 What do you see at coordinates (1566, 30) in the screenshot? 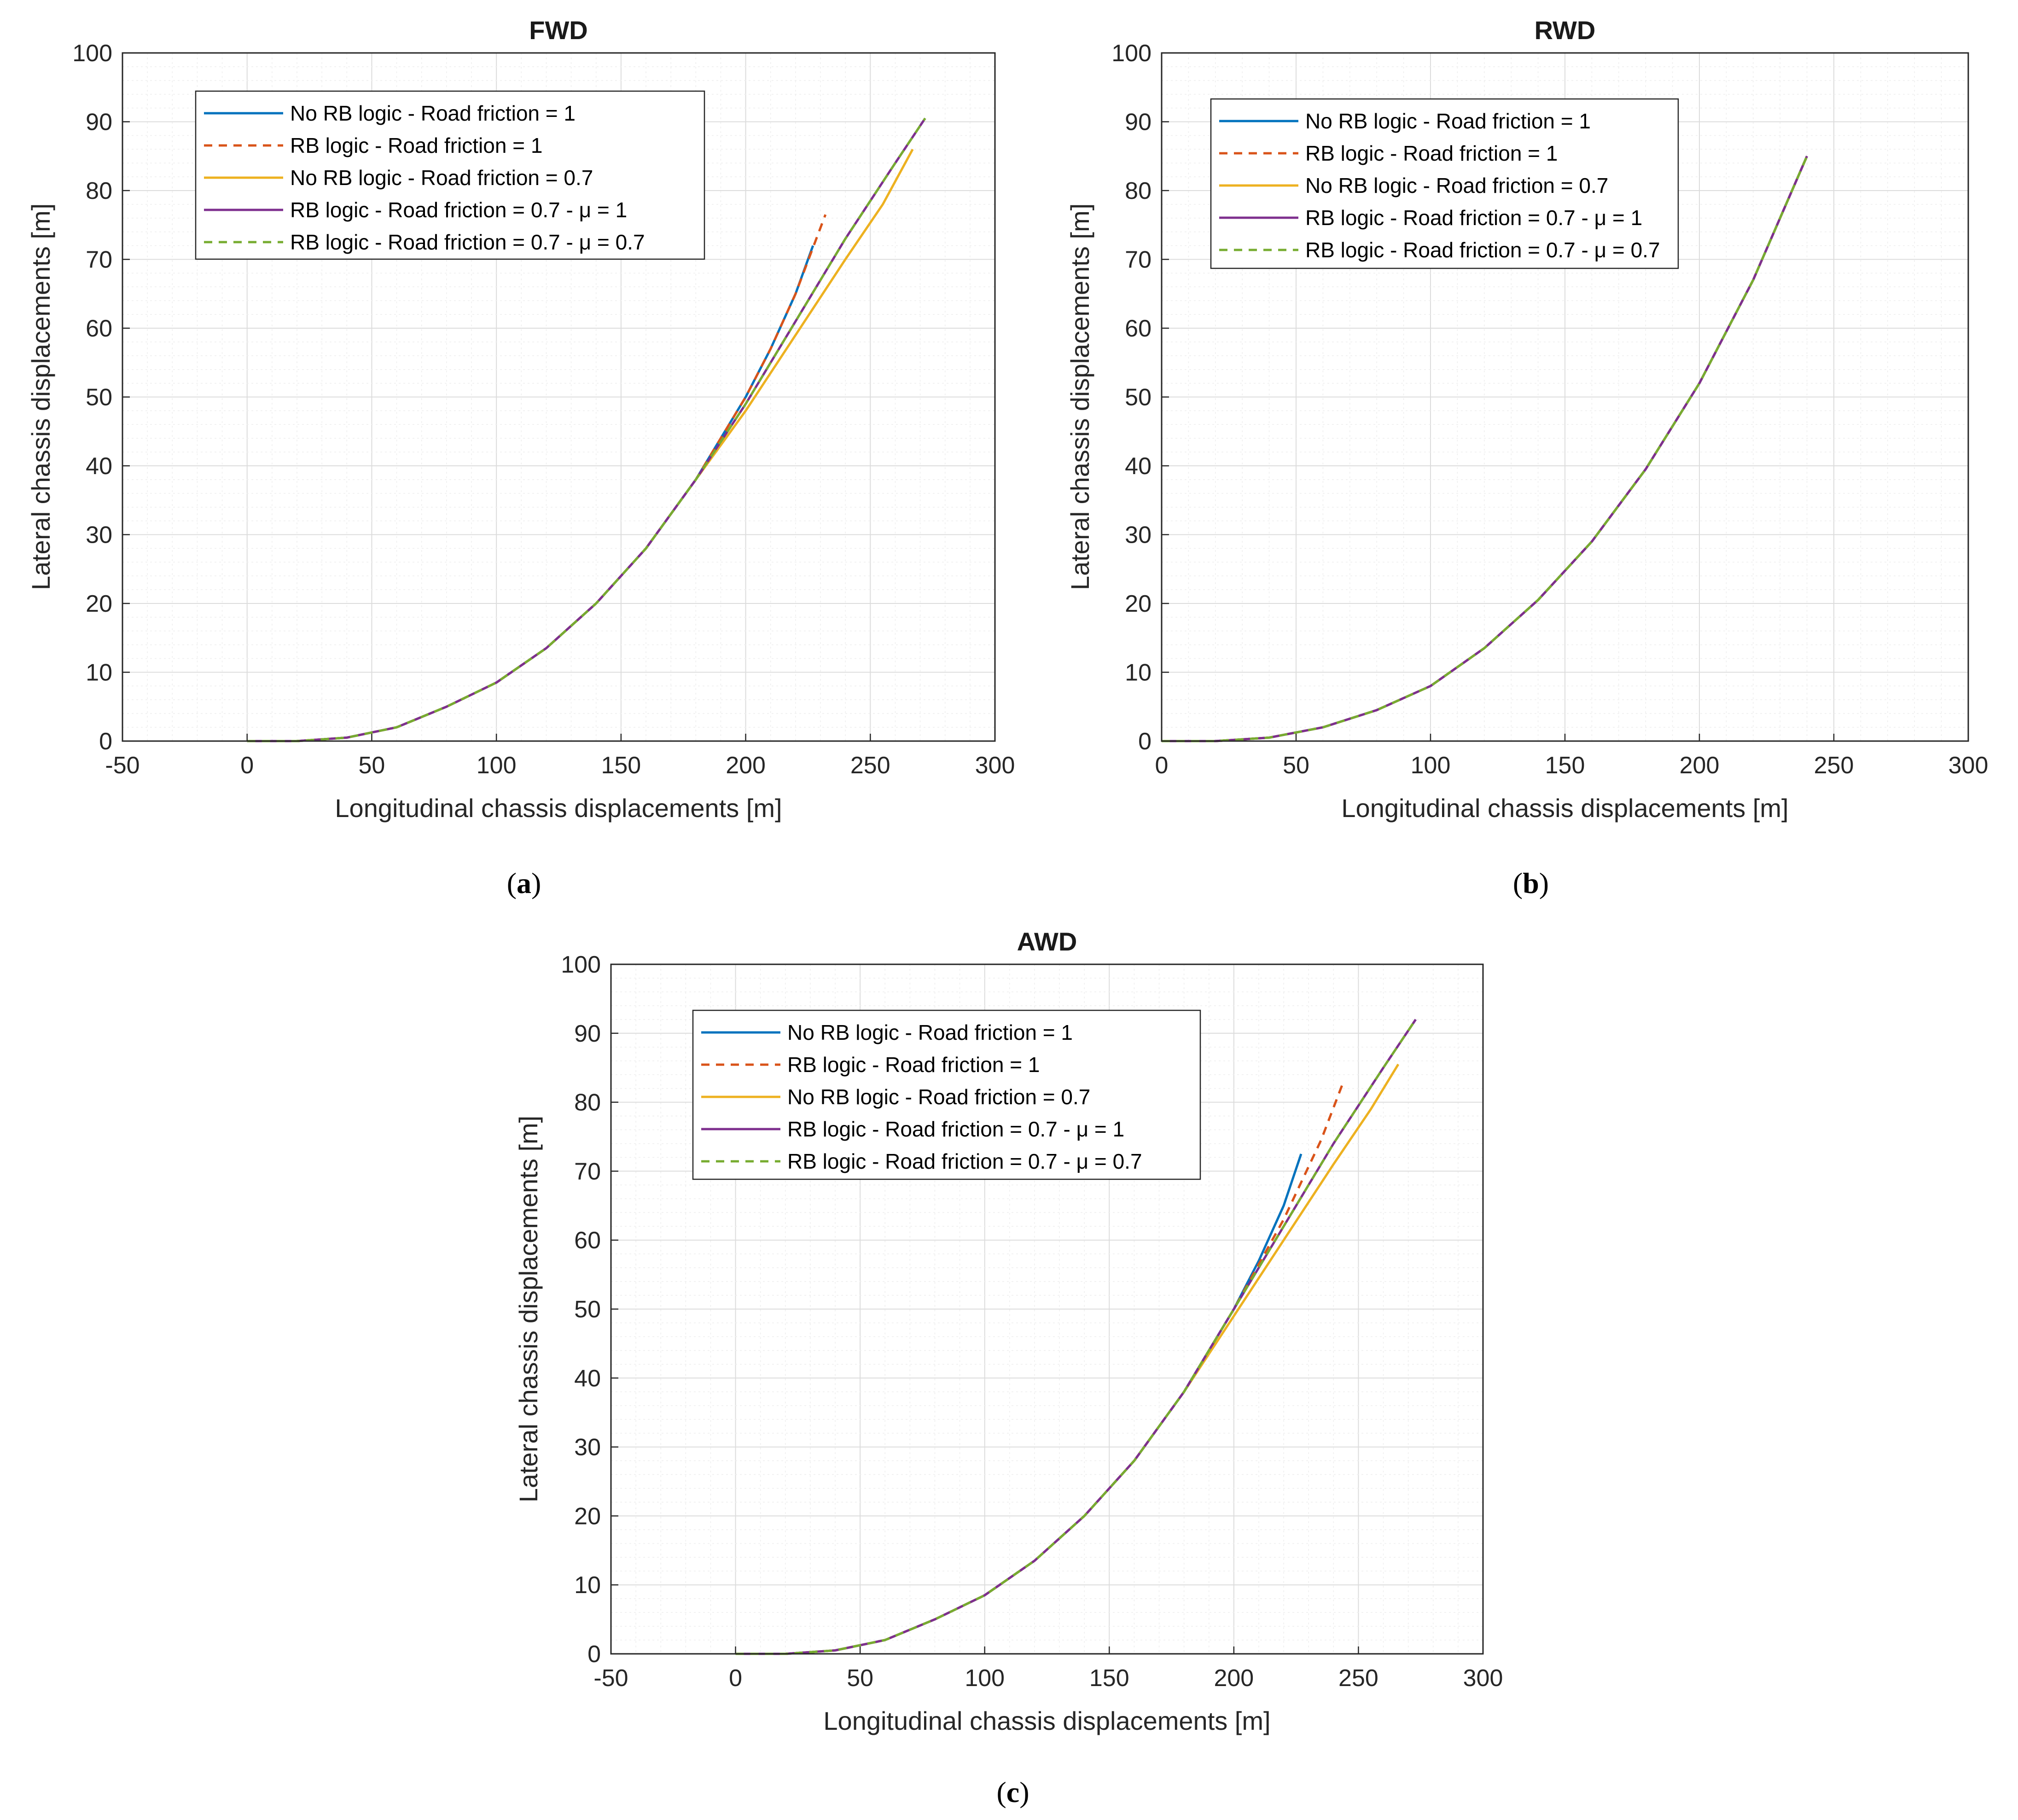
I see `chart-title: RWD` at bounding box center [1566, 30].